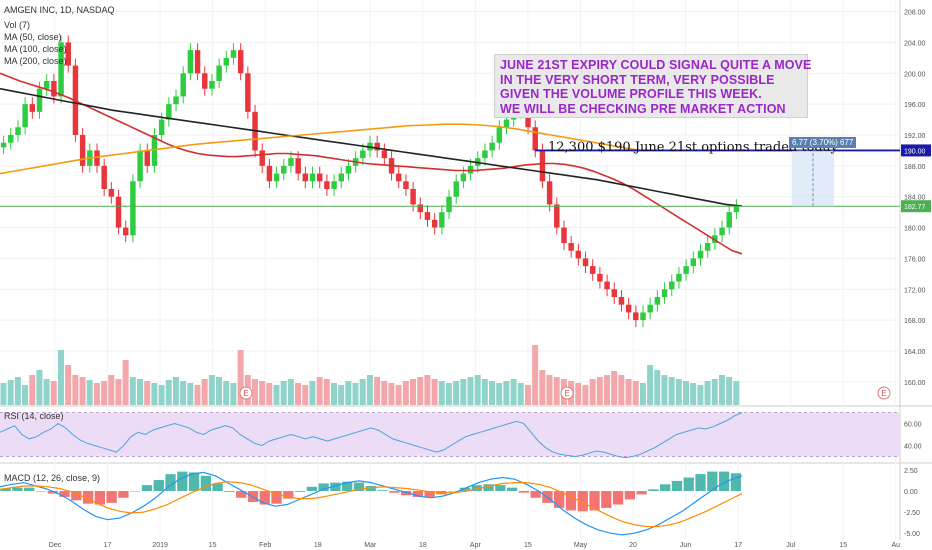  Describe the element at coordinates (265, 545) in the screenshot. I see `x-tick-label: Feb` at that location.